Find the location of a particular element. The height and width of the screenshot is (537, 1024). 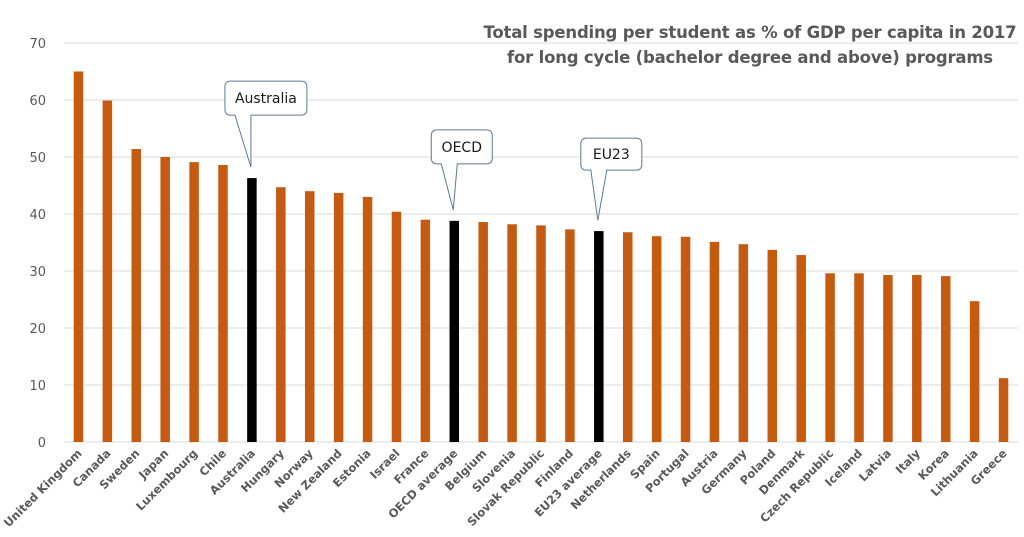

bar-netherlands is located at coordinates (627, 337).